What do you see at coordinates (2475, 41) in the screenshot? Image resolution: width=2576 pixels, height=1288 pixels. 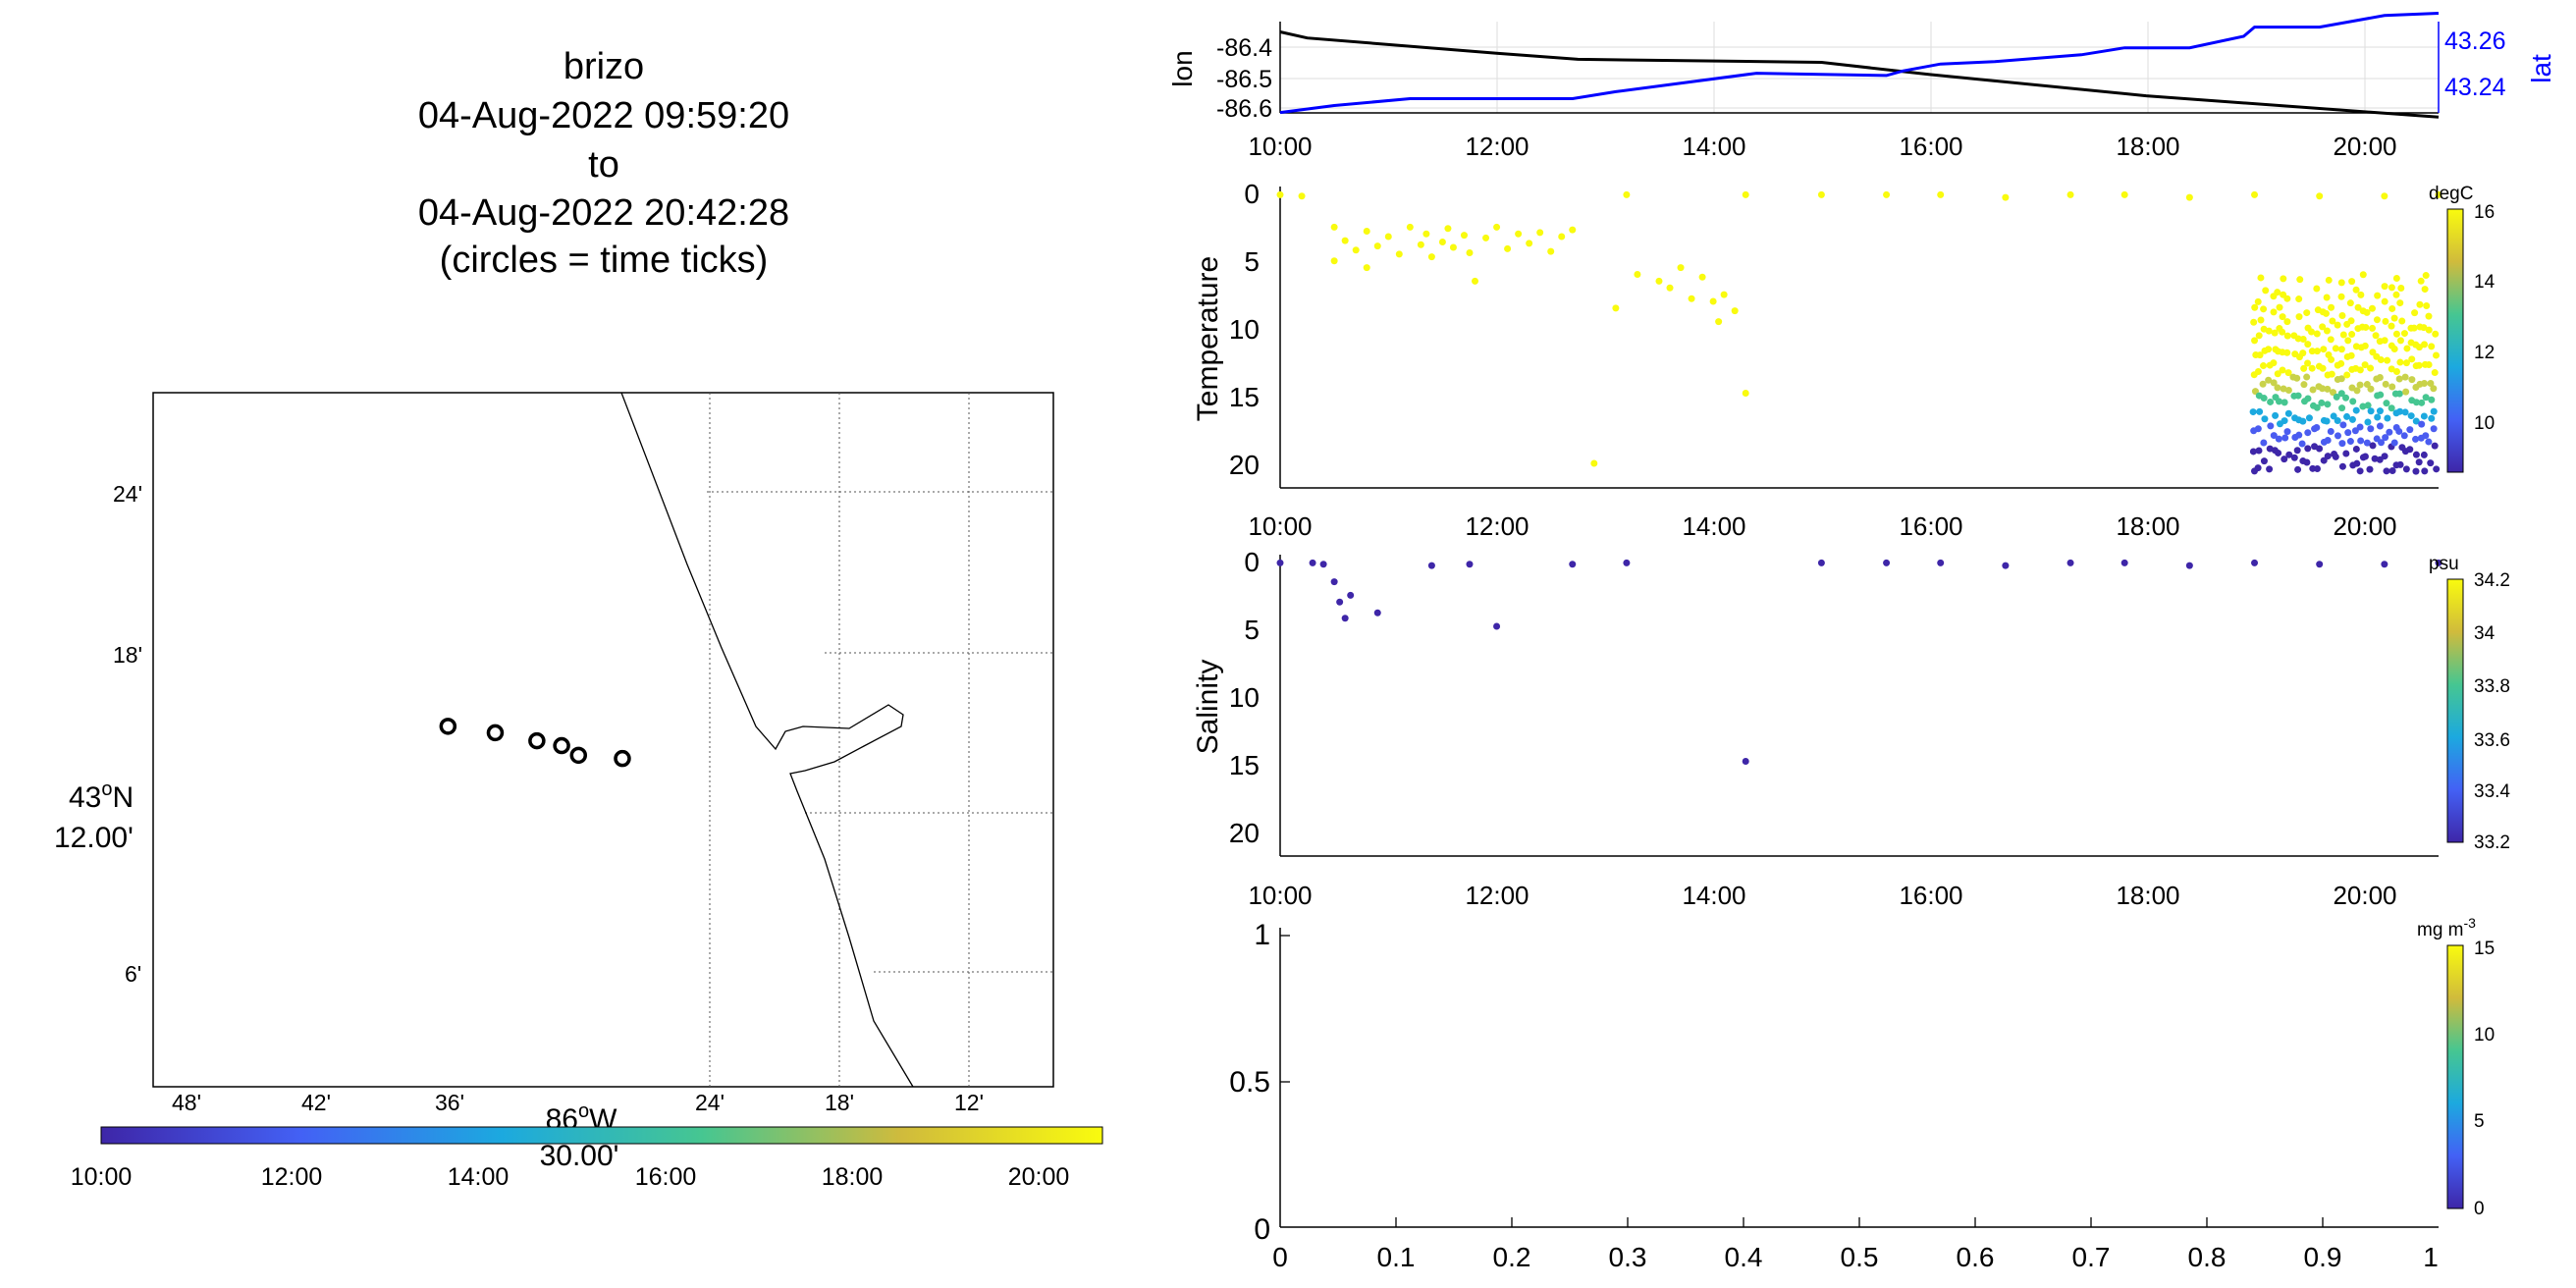 I see `tick-label: 43.26` at bounding box center [2475, 41].